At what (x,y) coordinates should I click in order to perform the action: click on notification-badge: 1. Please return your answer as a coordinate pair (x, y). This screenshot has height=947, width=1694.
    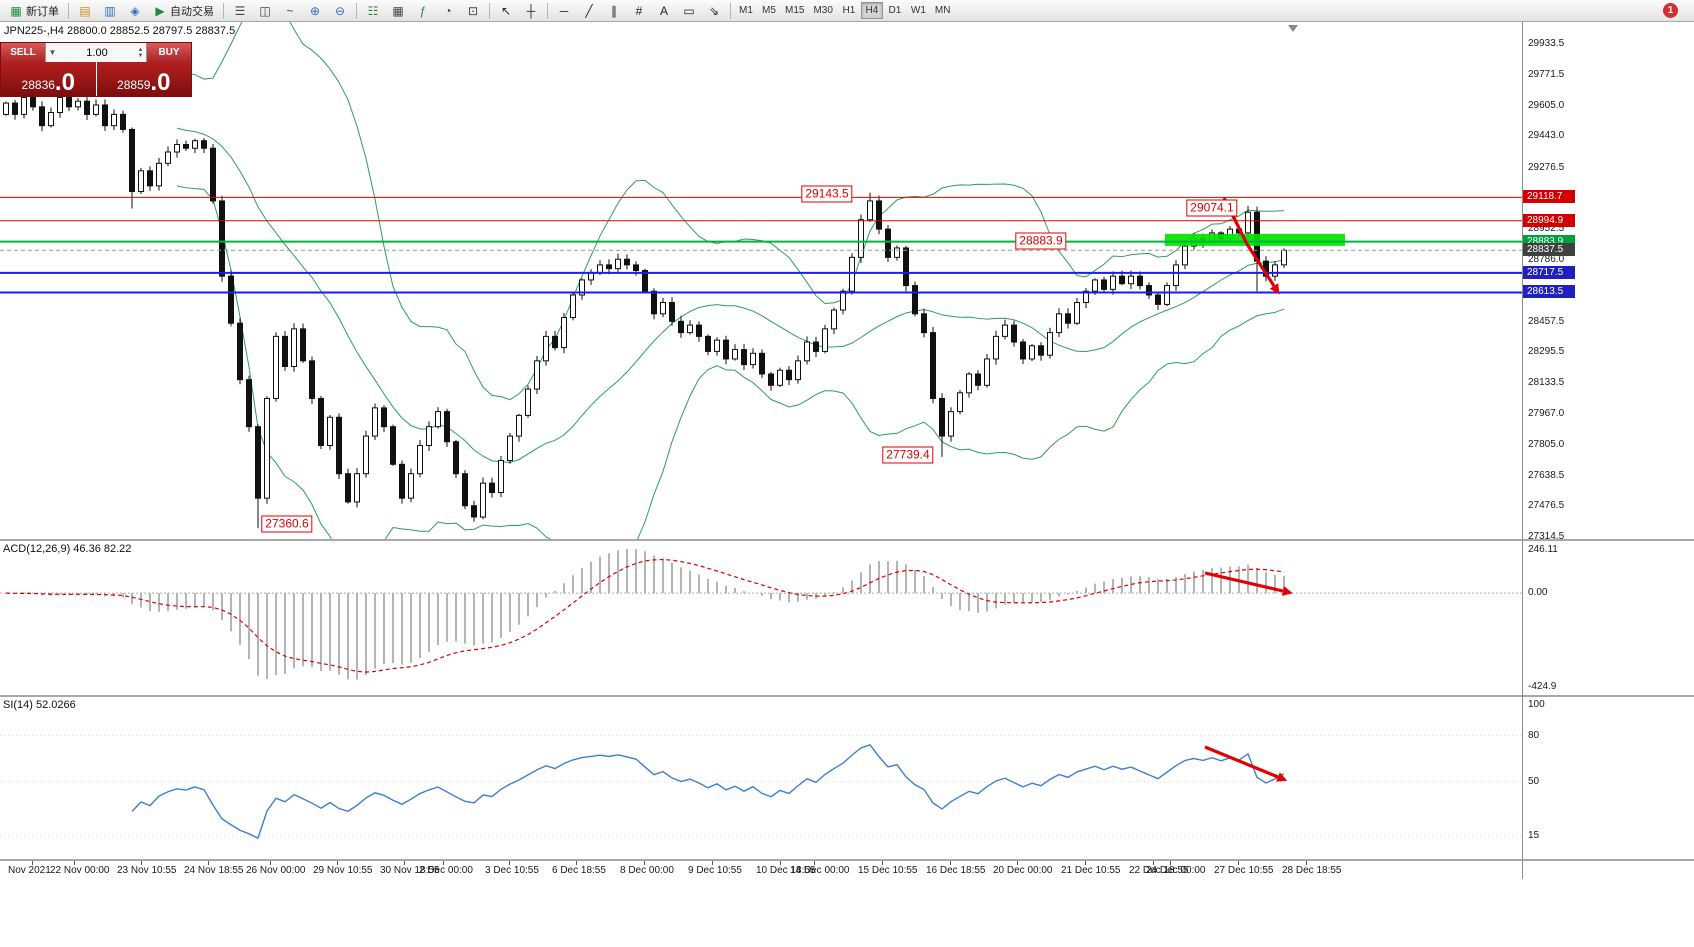
    Looking at the image, I should click on (1670, 10).